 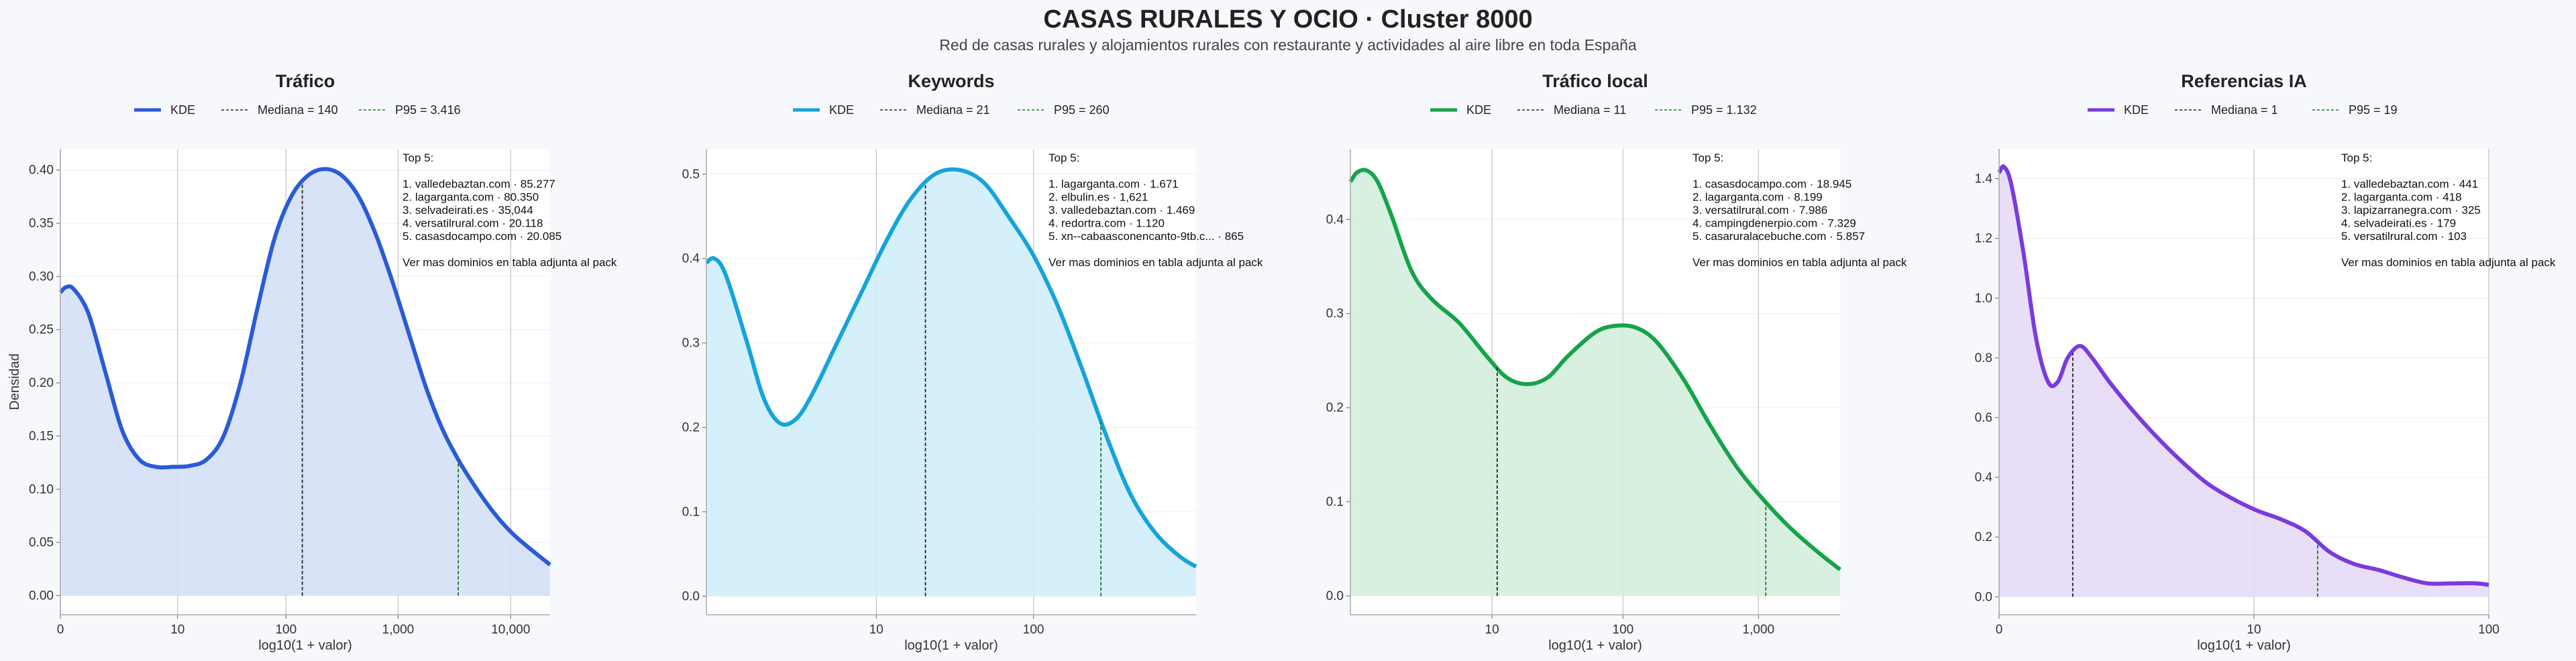 What do you see at coordinates (691, 175) in the screenshot?
I see `y-tick-label: 0.5` at bounding box center [691, 175].